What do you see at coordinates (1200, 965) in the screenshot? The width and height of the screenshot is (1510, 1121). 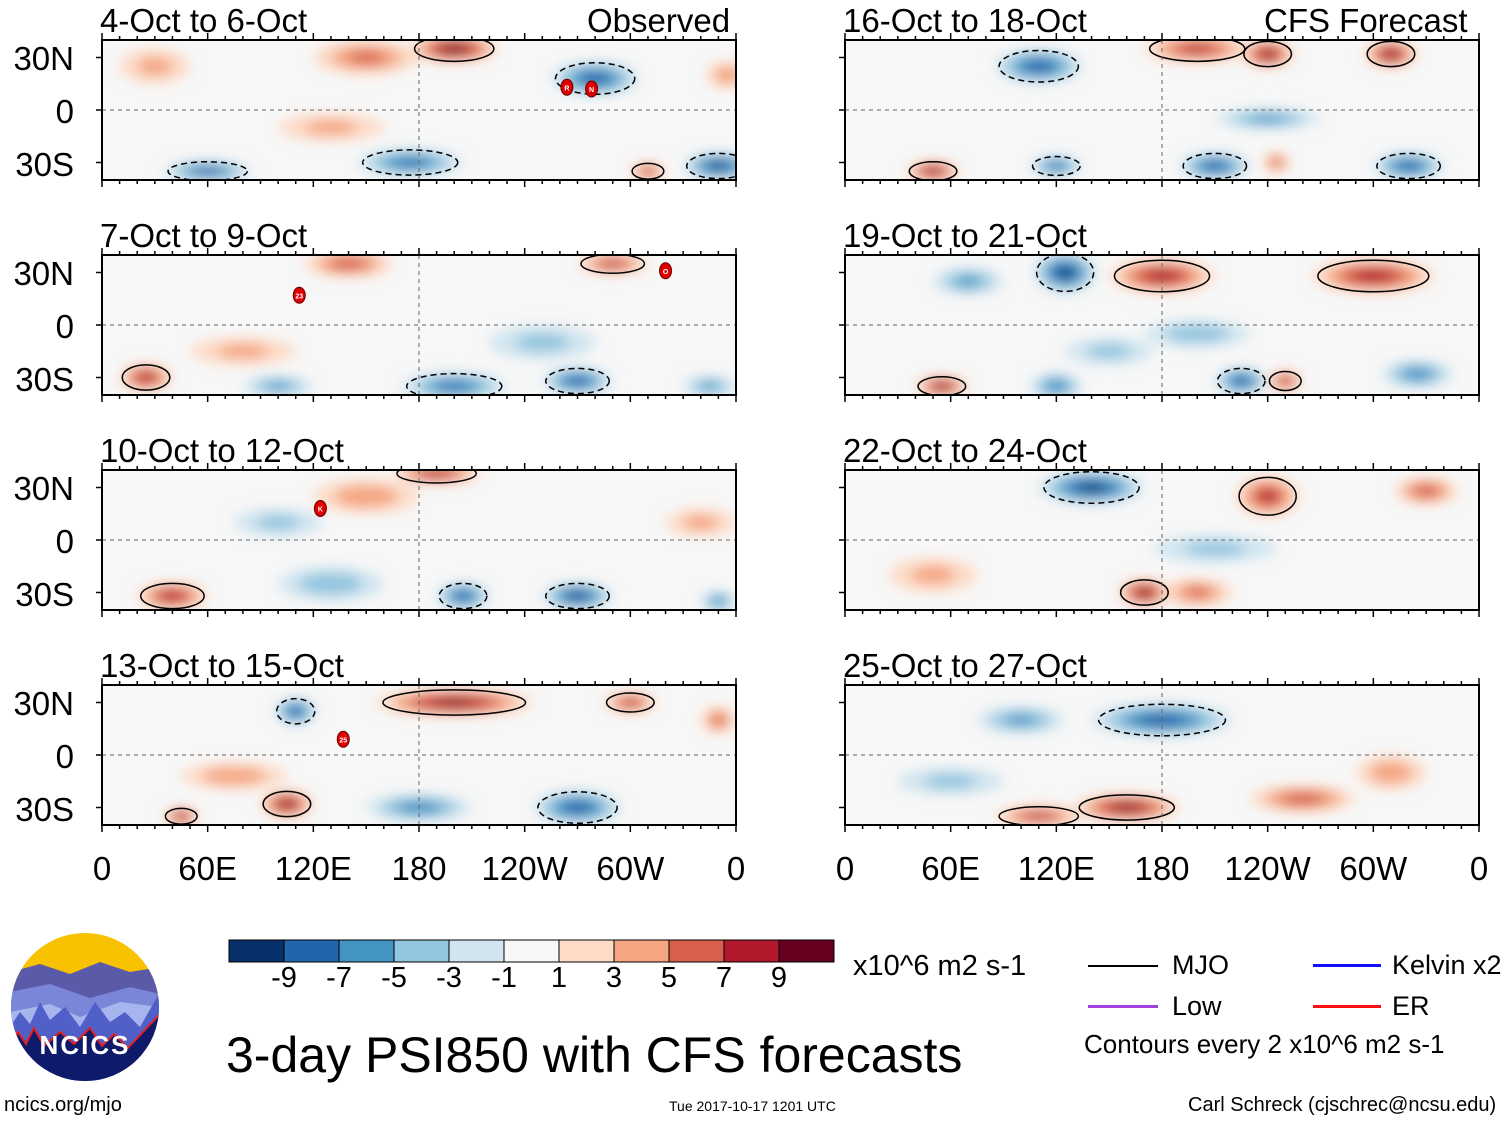 I see `legend-mjo: MJO` at bounding box center [1200, 965].